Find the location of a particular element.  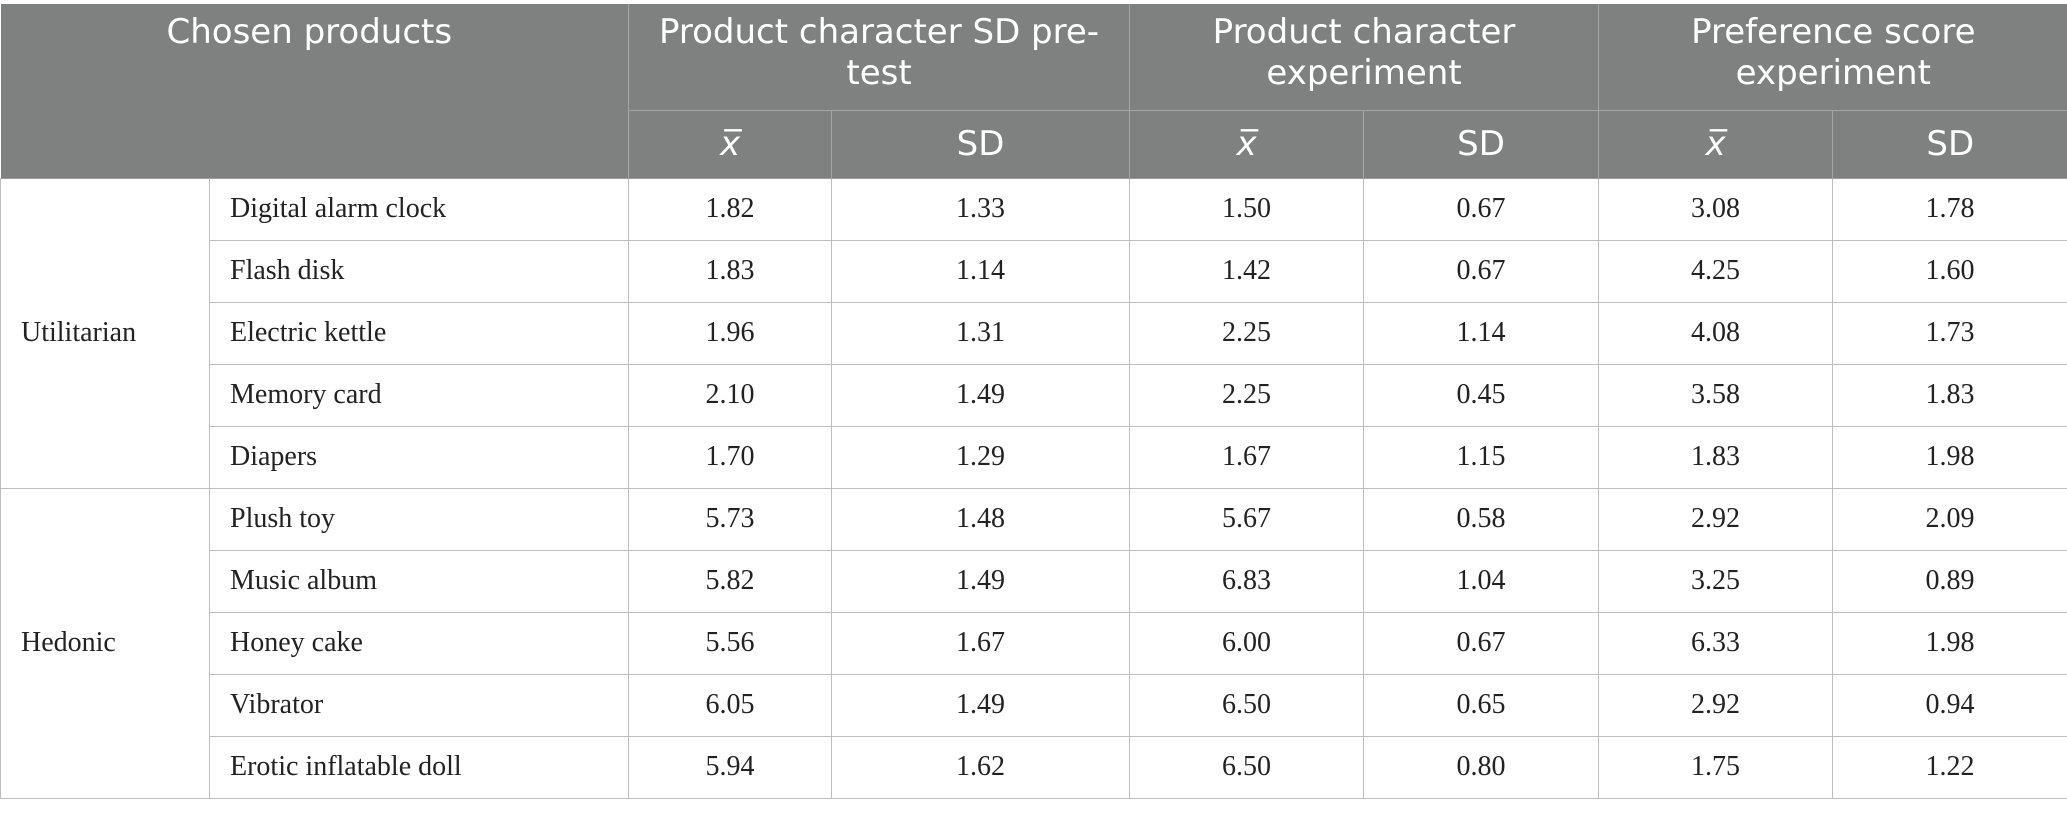

mean-value-cell: 6.05 is located at coordinates (730, 705).